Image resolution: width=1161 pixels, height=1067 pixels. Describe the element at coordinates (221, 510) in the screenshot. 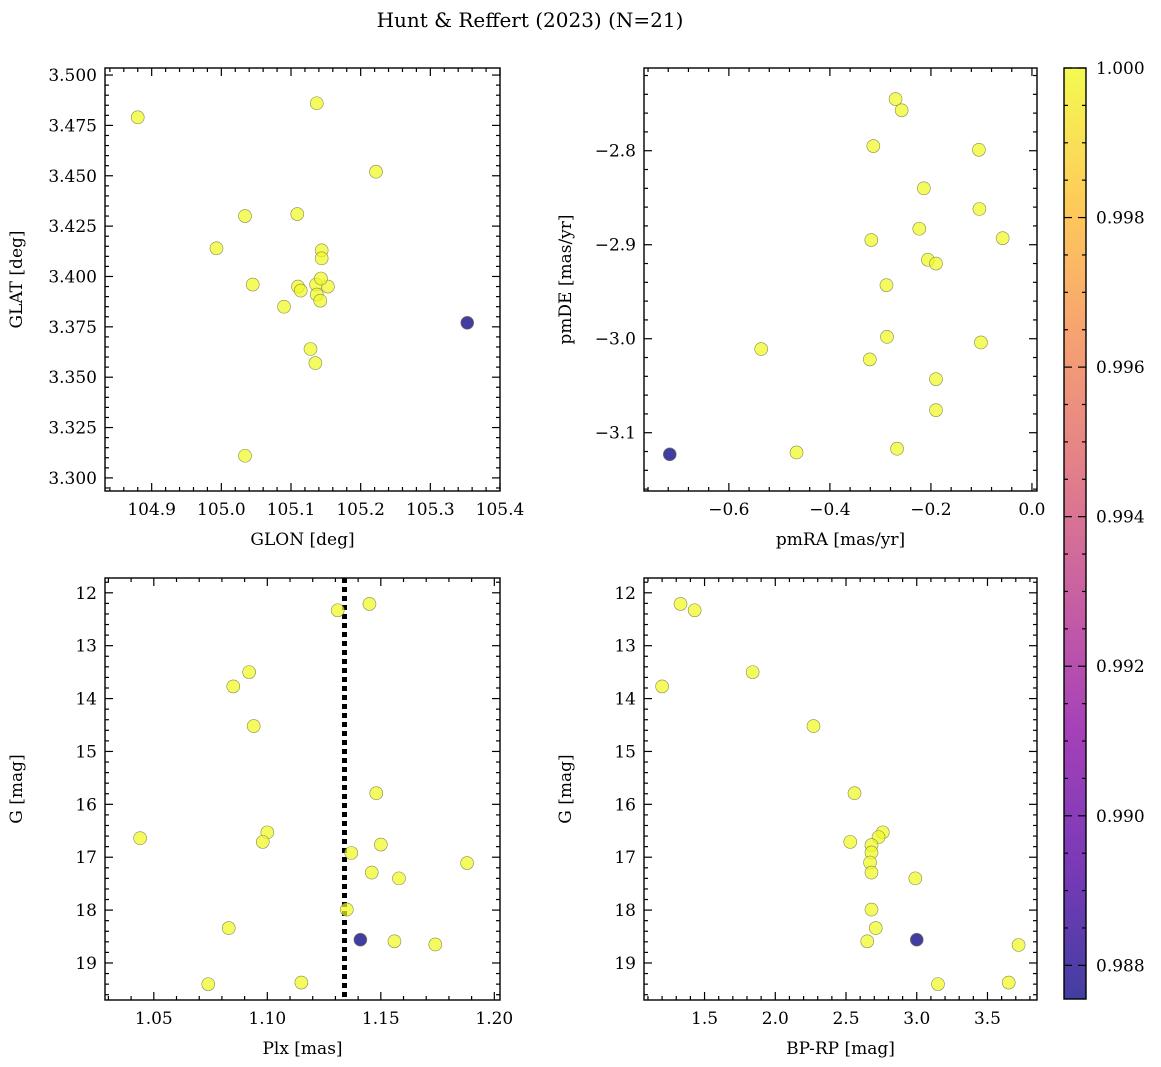

I see `x-tick-label: 105.0` at that location.